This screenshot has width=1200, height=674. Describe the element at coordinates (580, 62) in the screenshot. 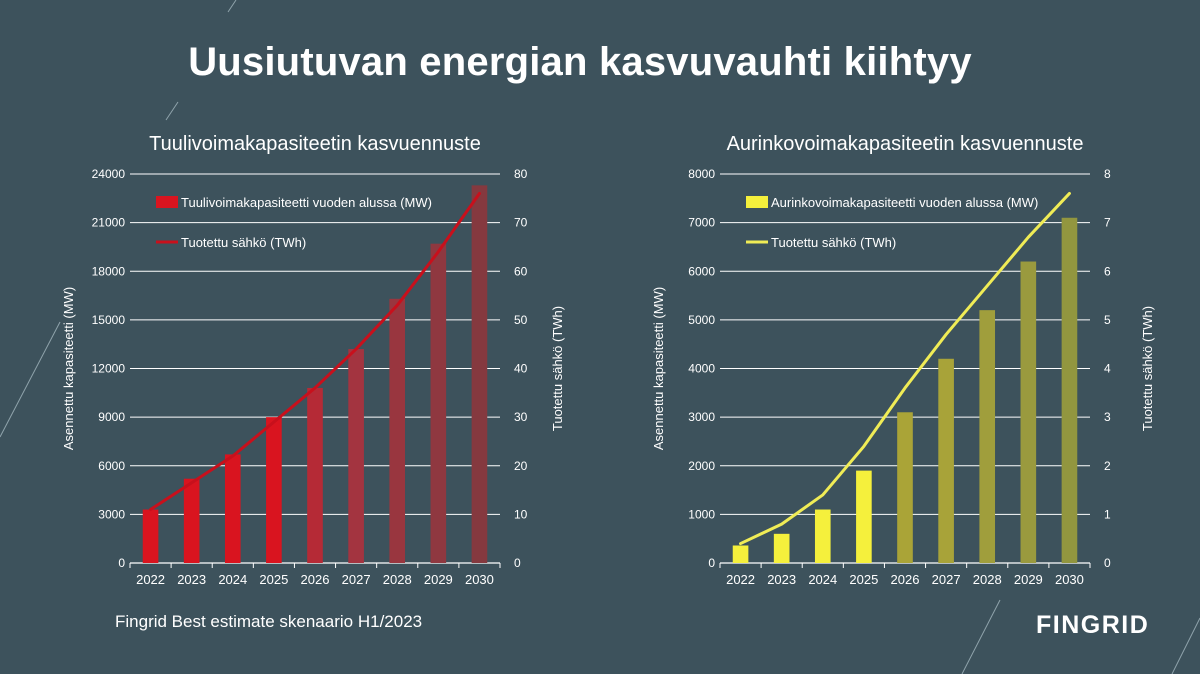

I see `page-title: Uusiutuvan energian kasvuvauhti kiihtyy` at that location.